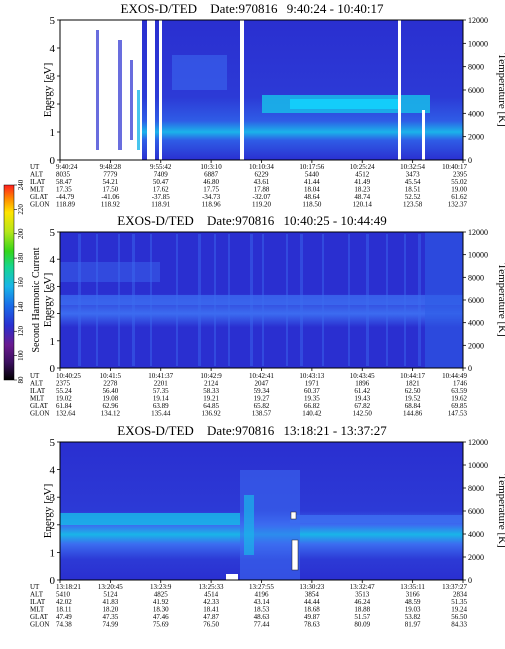  What do you see at coordinates (262, 602) in the screenshot?
I see `table-cell: 43.14` at bounding box center [262, 602].